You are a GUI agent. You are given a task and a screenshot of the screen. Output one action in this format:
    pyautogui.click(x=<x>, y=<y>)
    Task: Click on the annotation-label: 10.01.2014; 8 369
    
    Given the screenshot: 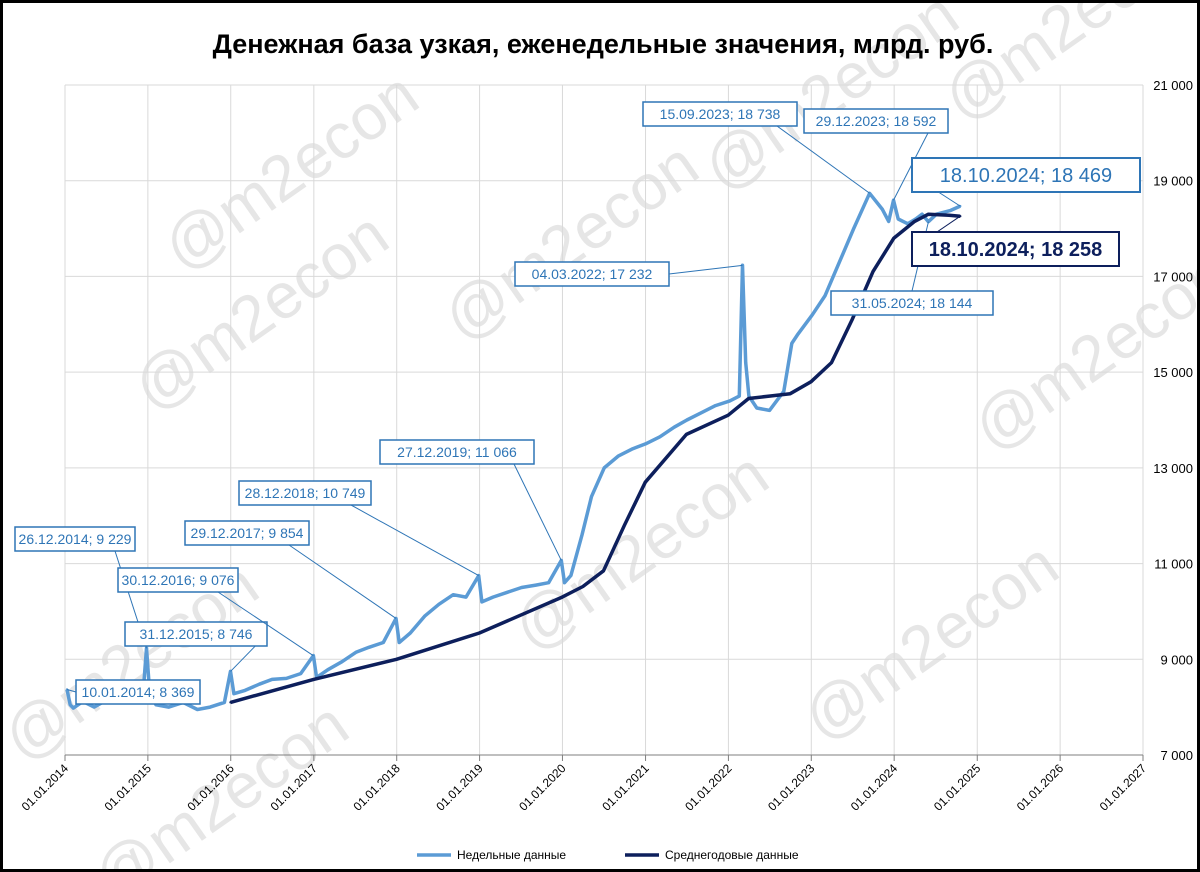 What is the action you would take?
    pyautogui.click(x=138, y=692)
    